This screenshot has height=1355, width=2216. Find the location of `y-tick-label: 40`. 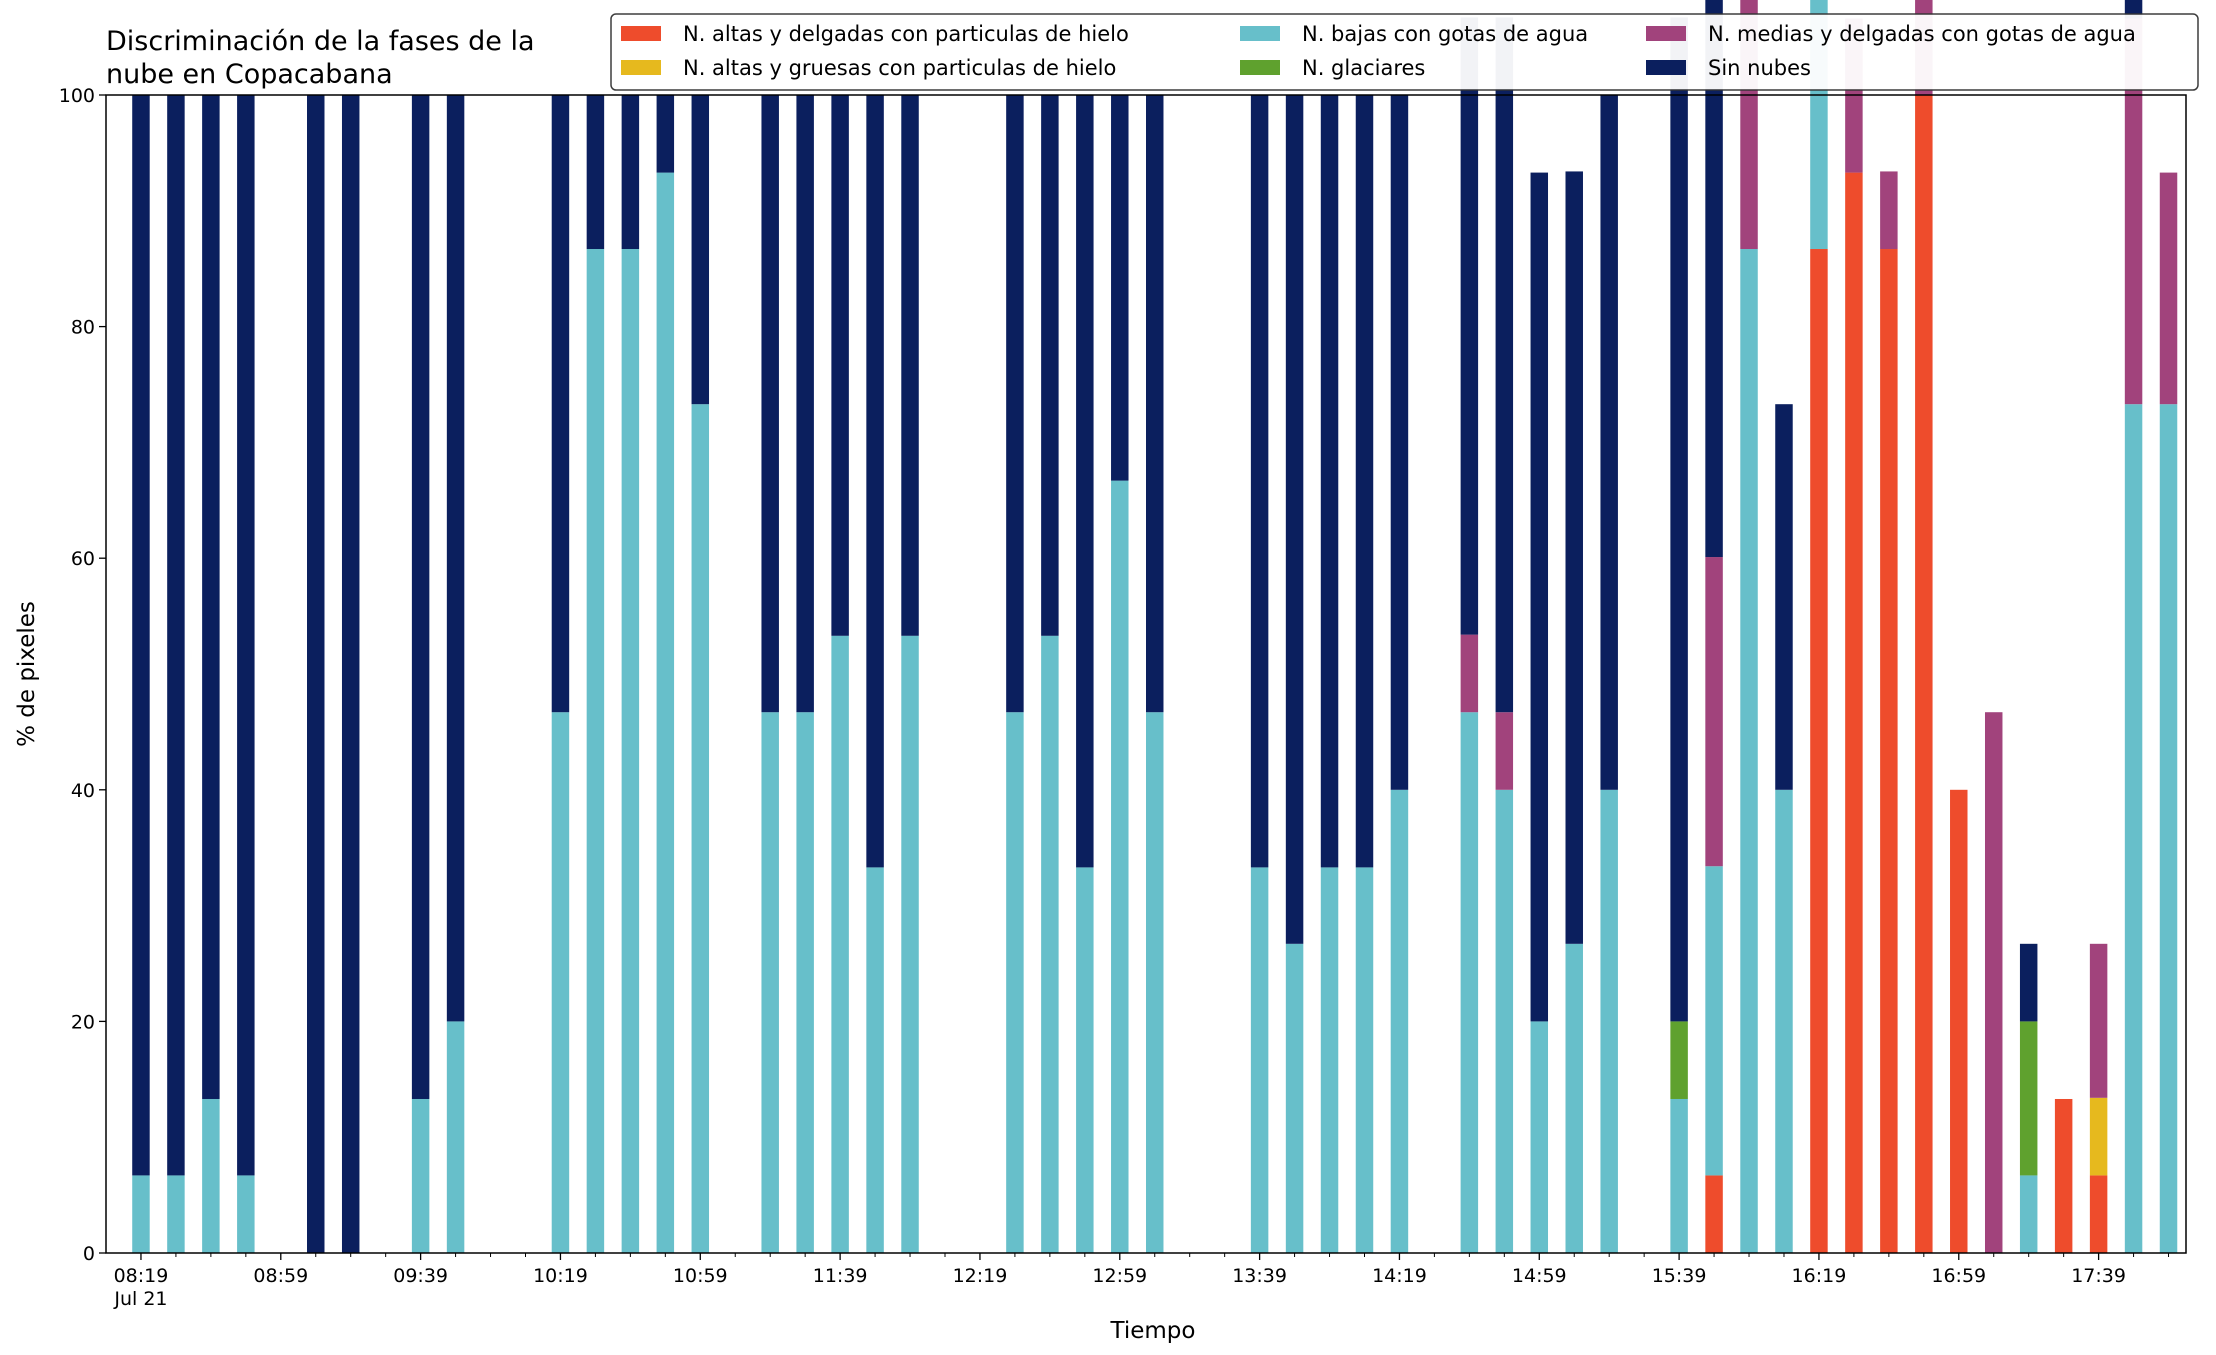

y-tick-label: 40 is located at coordinates (83, 791).